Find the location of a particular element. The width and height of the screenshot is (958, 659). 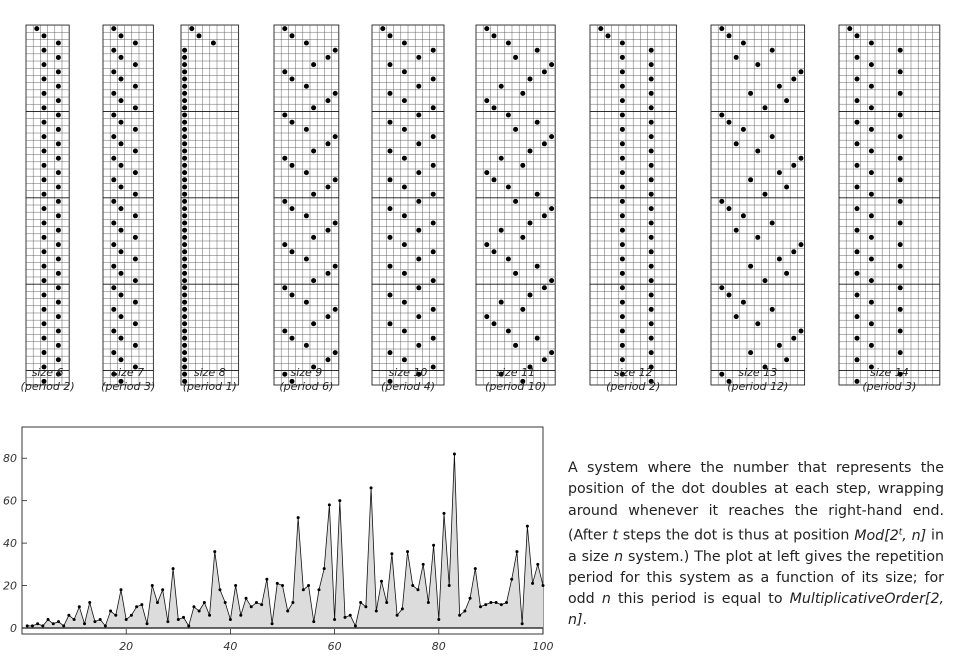

panel-period-label: (period 4) is located at coordinates (408, 386).